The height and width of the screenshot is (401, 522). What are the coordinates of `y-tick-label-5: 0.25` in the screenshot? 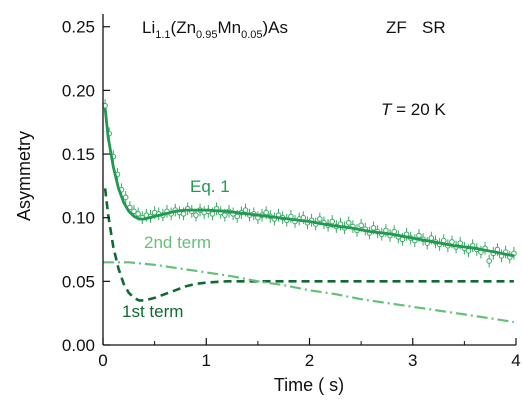 It's located at (78, 27).